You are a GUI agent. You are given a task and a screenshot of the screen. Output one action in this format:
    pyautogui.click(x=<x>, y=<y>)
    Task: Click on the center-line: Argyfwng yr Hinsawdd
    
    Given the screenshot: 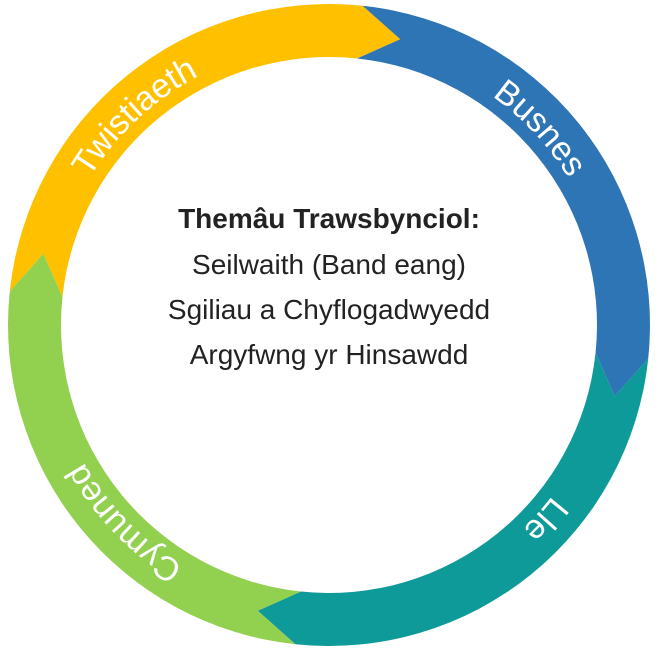 What is the action you would take?
    pyautogui.click(x=329, y=354)
    